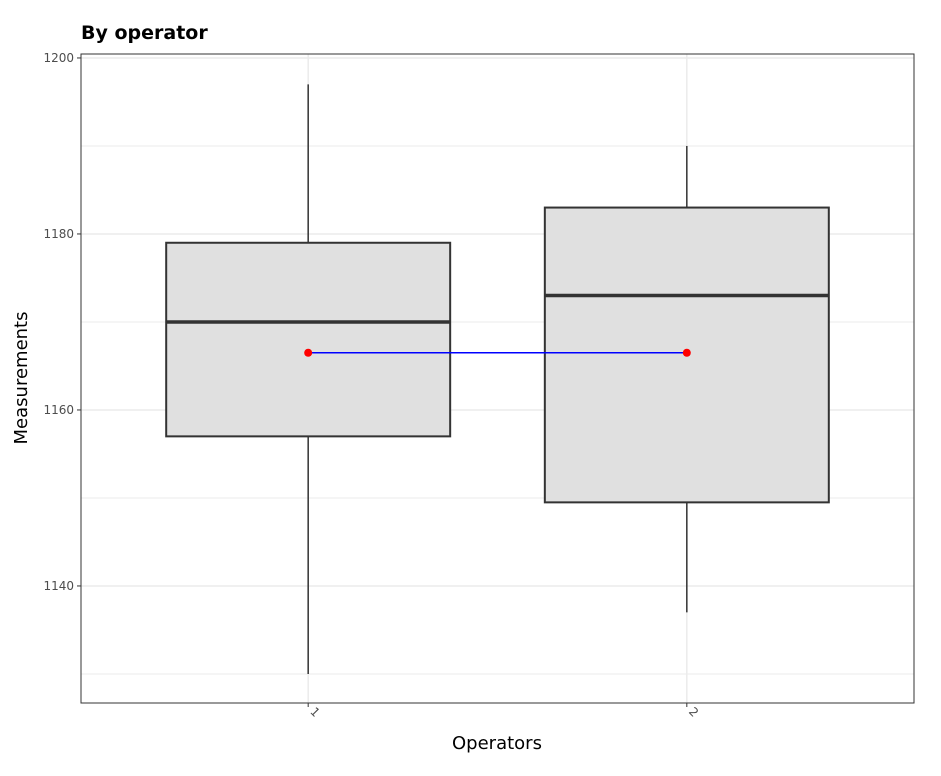 The height and width of the screenshot is (776, 941). What do you see at coordinates (497, 743) in the screenshot?
I see `x-axis-label: Operators` at bounding box center [497, 743].